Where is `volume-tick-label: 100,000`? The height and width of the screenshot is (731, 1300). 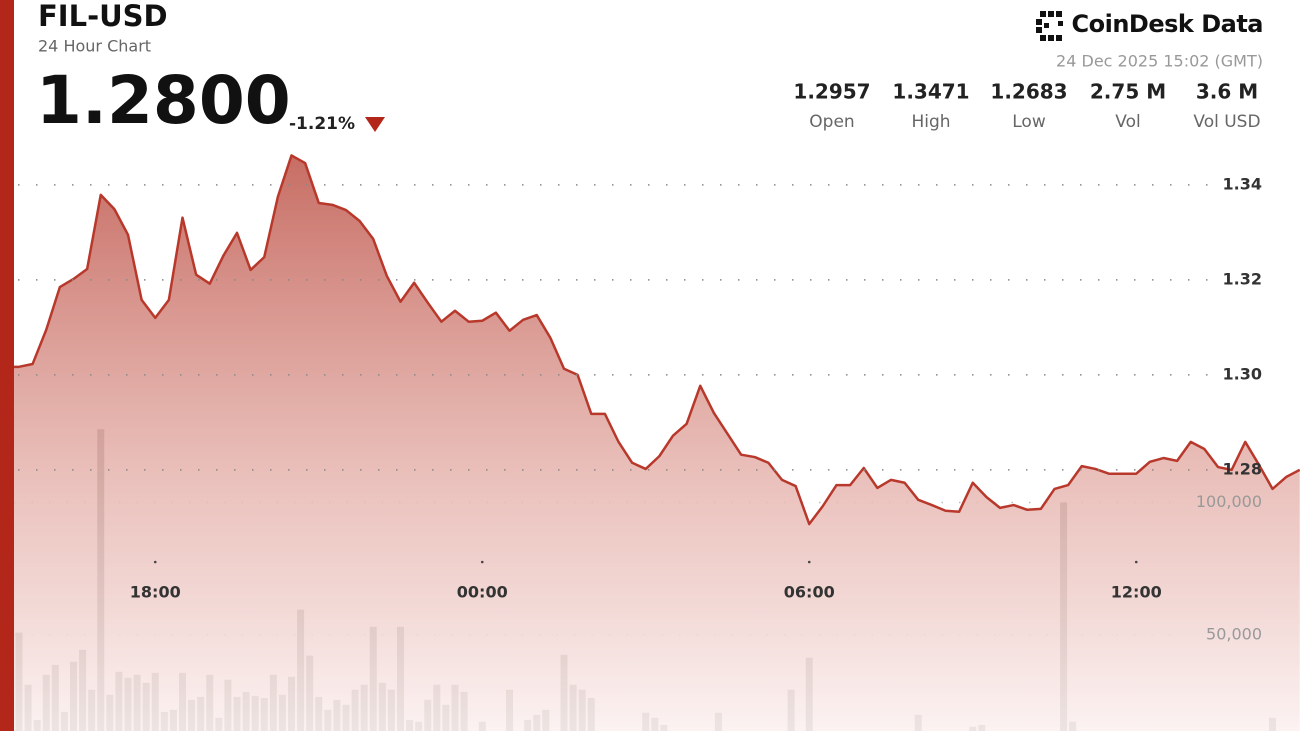
volume-tick-label: 100,000 is located at coordinates (1229, 501).